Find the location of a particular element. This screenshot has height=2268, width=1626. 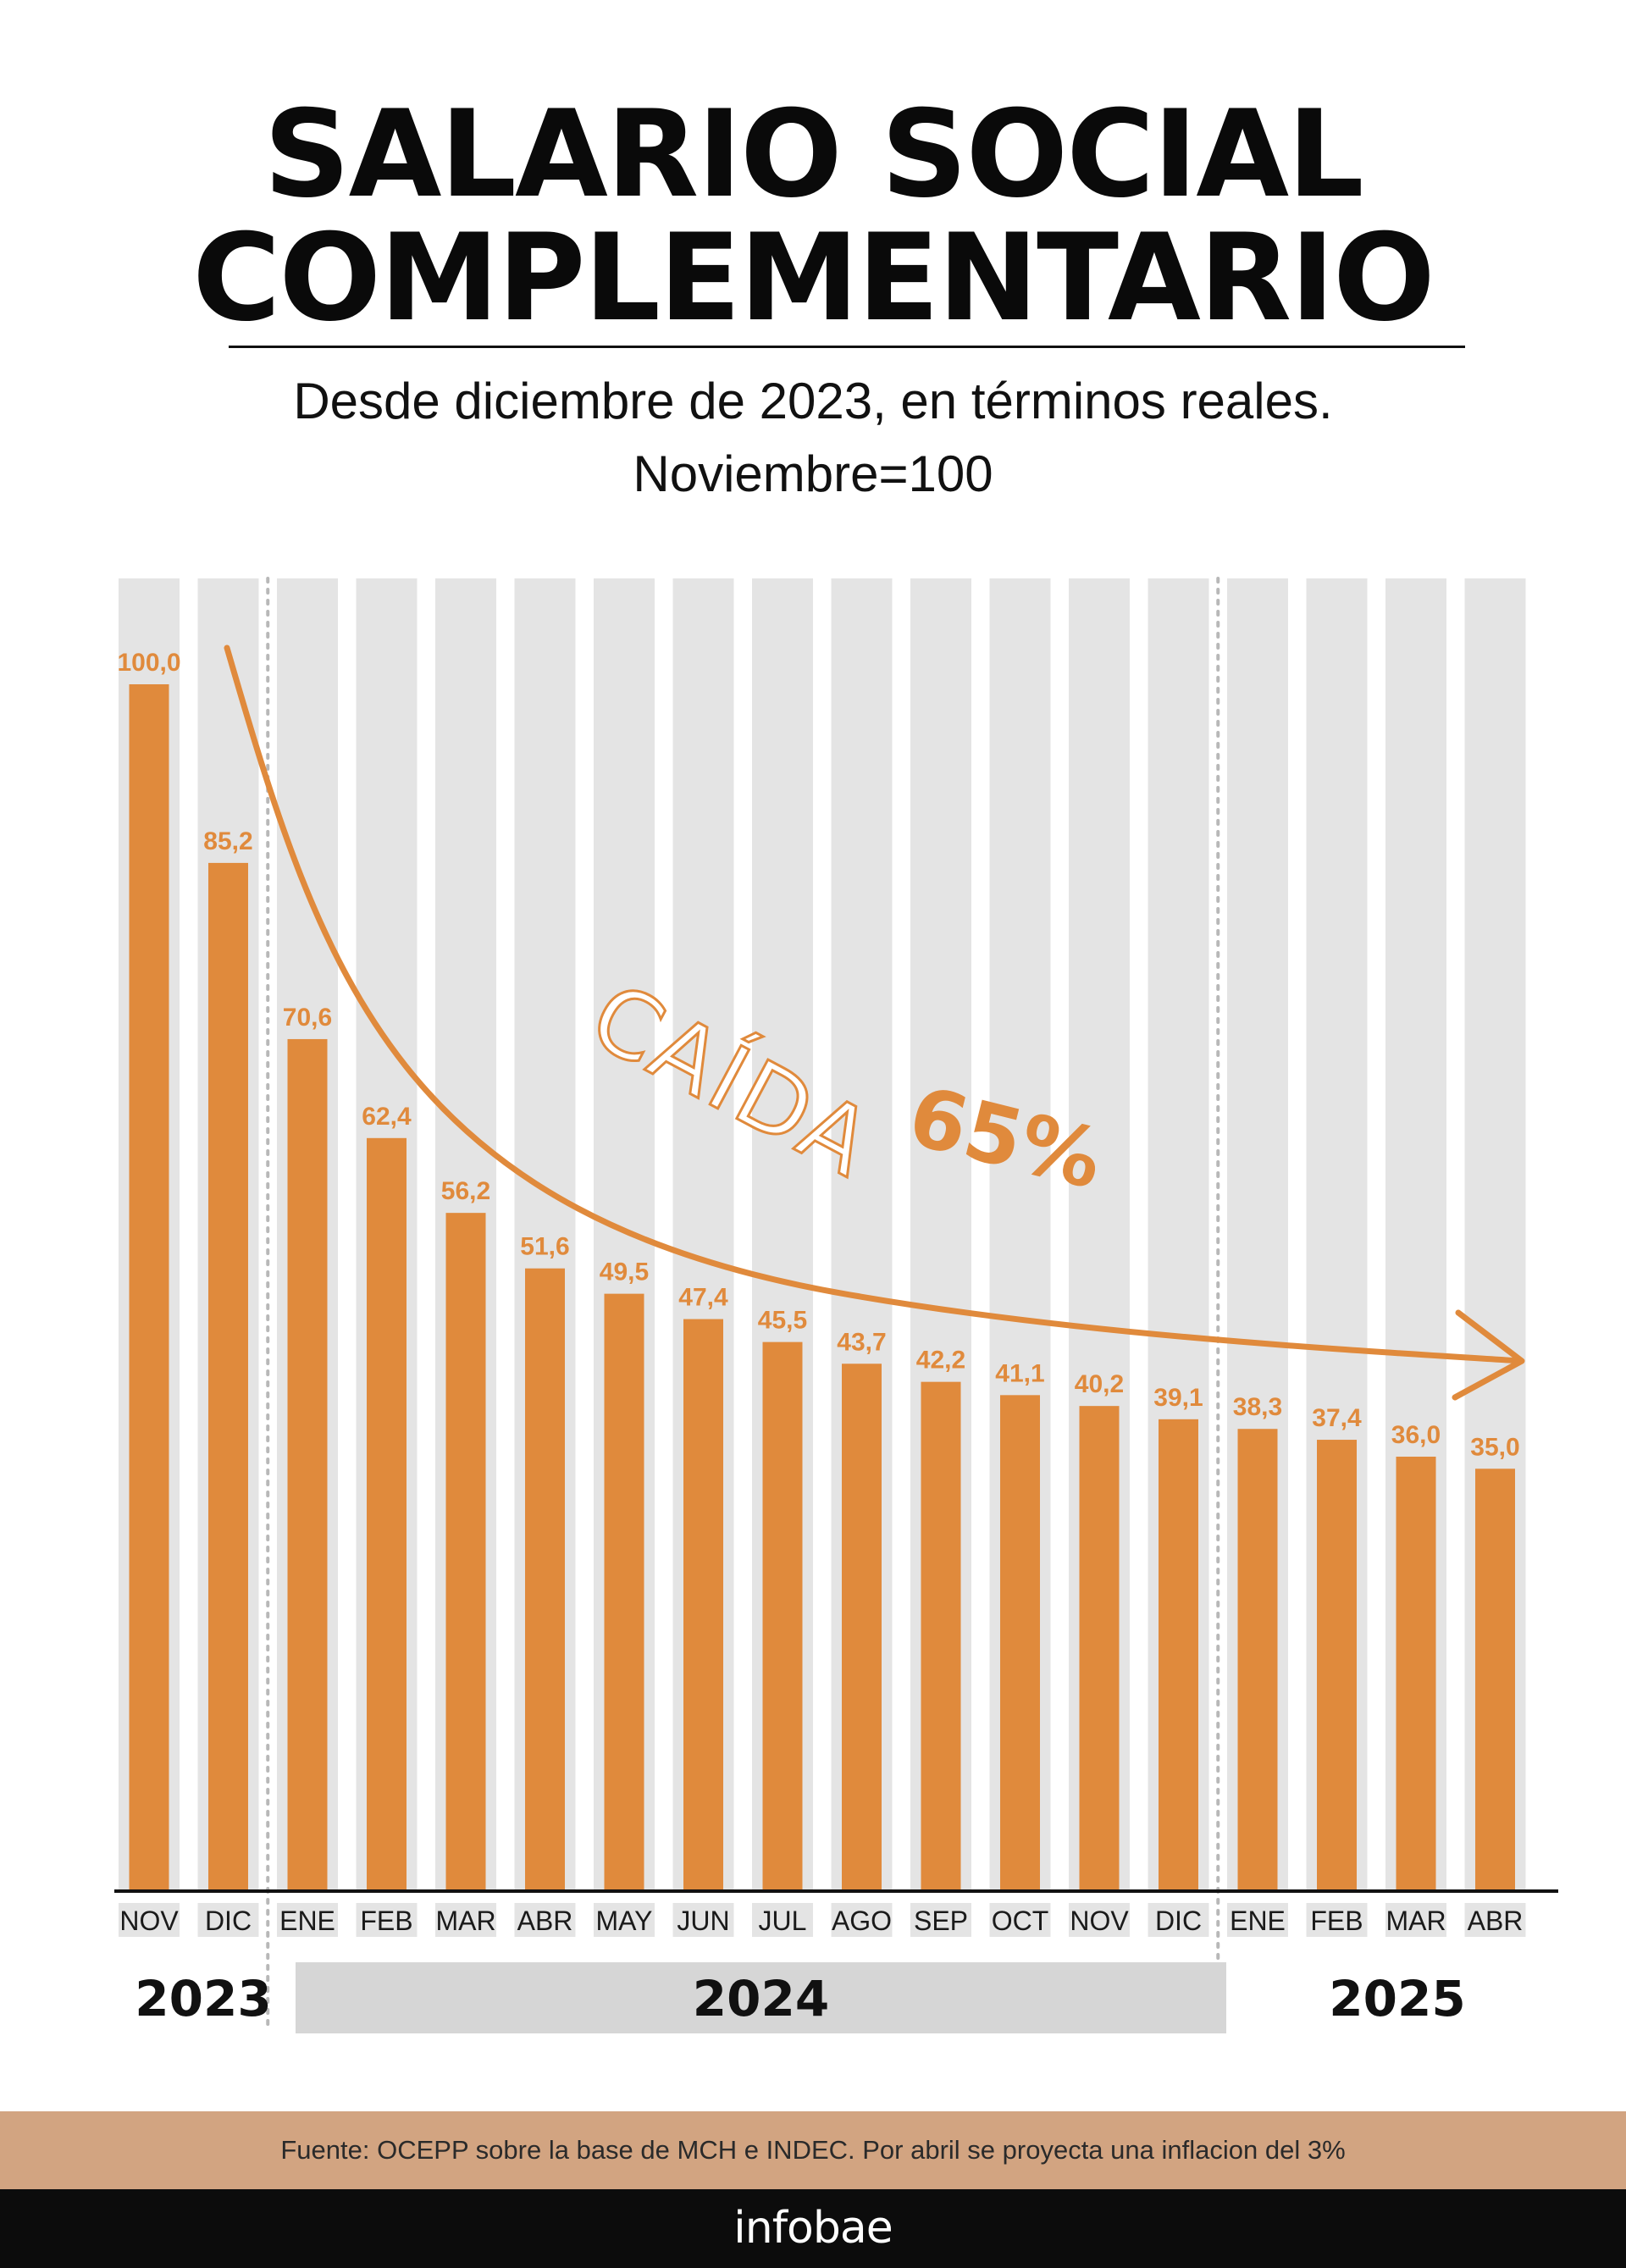

brand-logo: infobae is located at coordinates (813, 2229).